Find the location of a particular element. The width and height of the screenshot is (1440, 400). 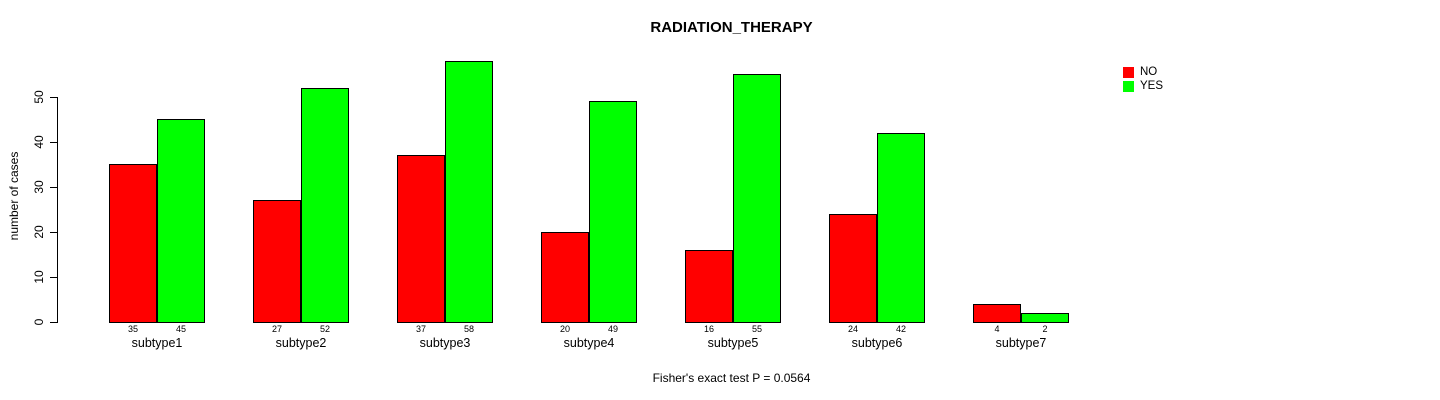

bar-yes-subtype4 is located at coordinates (613, 212).